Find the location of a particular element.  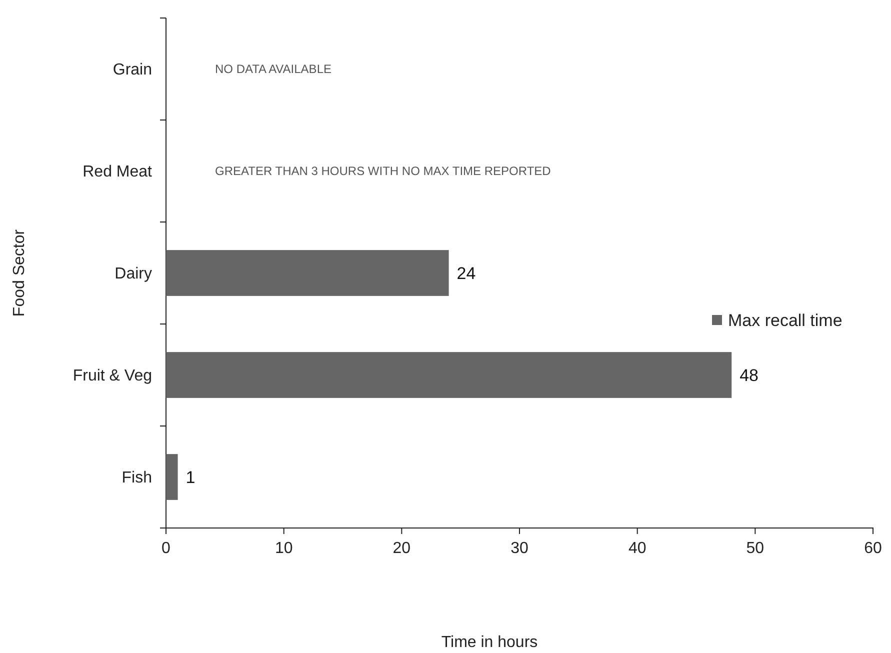

data-label: 1 is located at coordinates (191, 477).